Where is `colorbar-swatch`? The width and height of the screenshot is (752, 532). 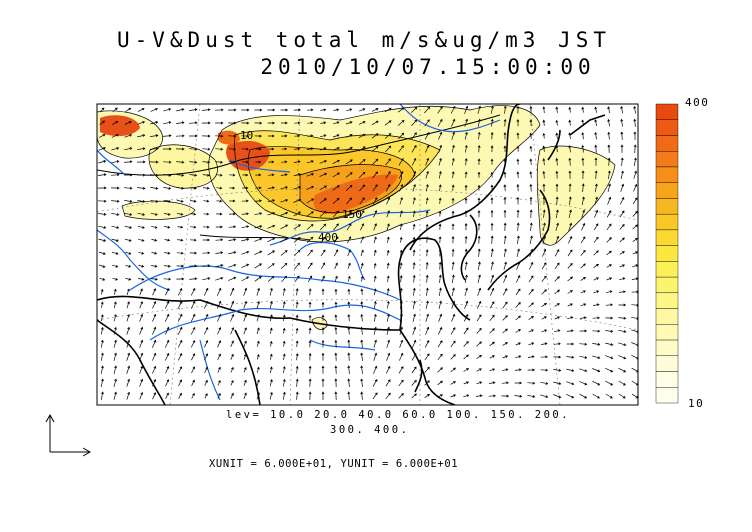 colorbar-swatch is located at coordinates (667, 285).